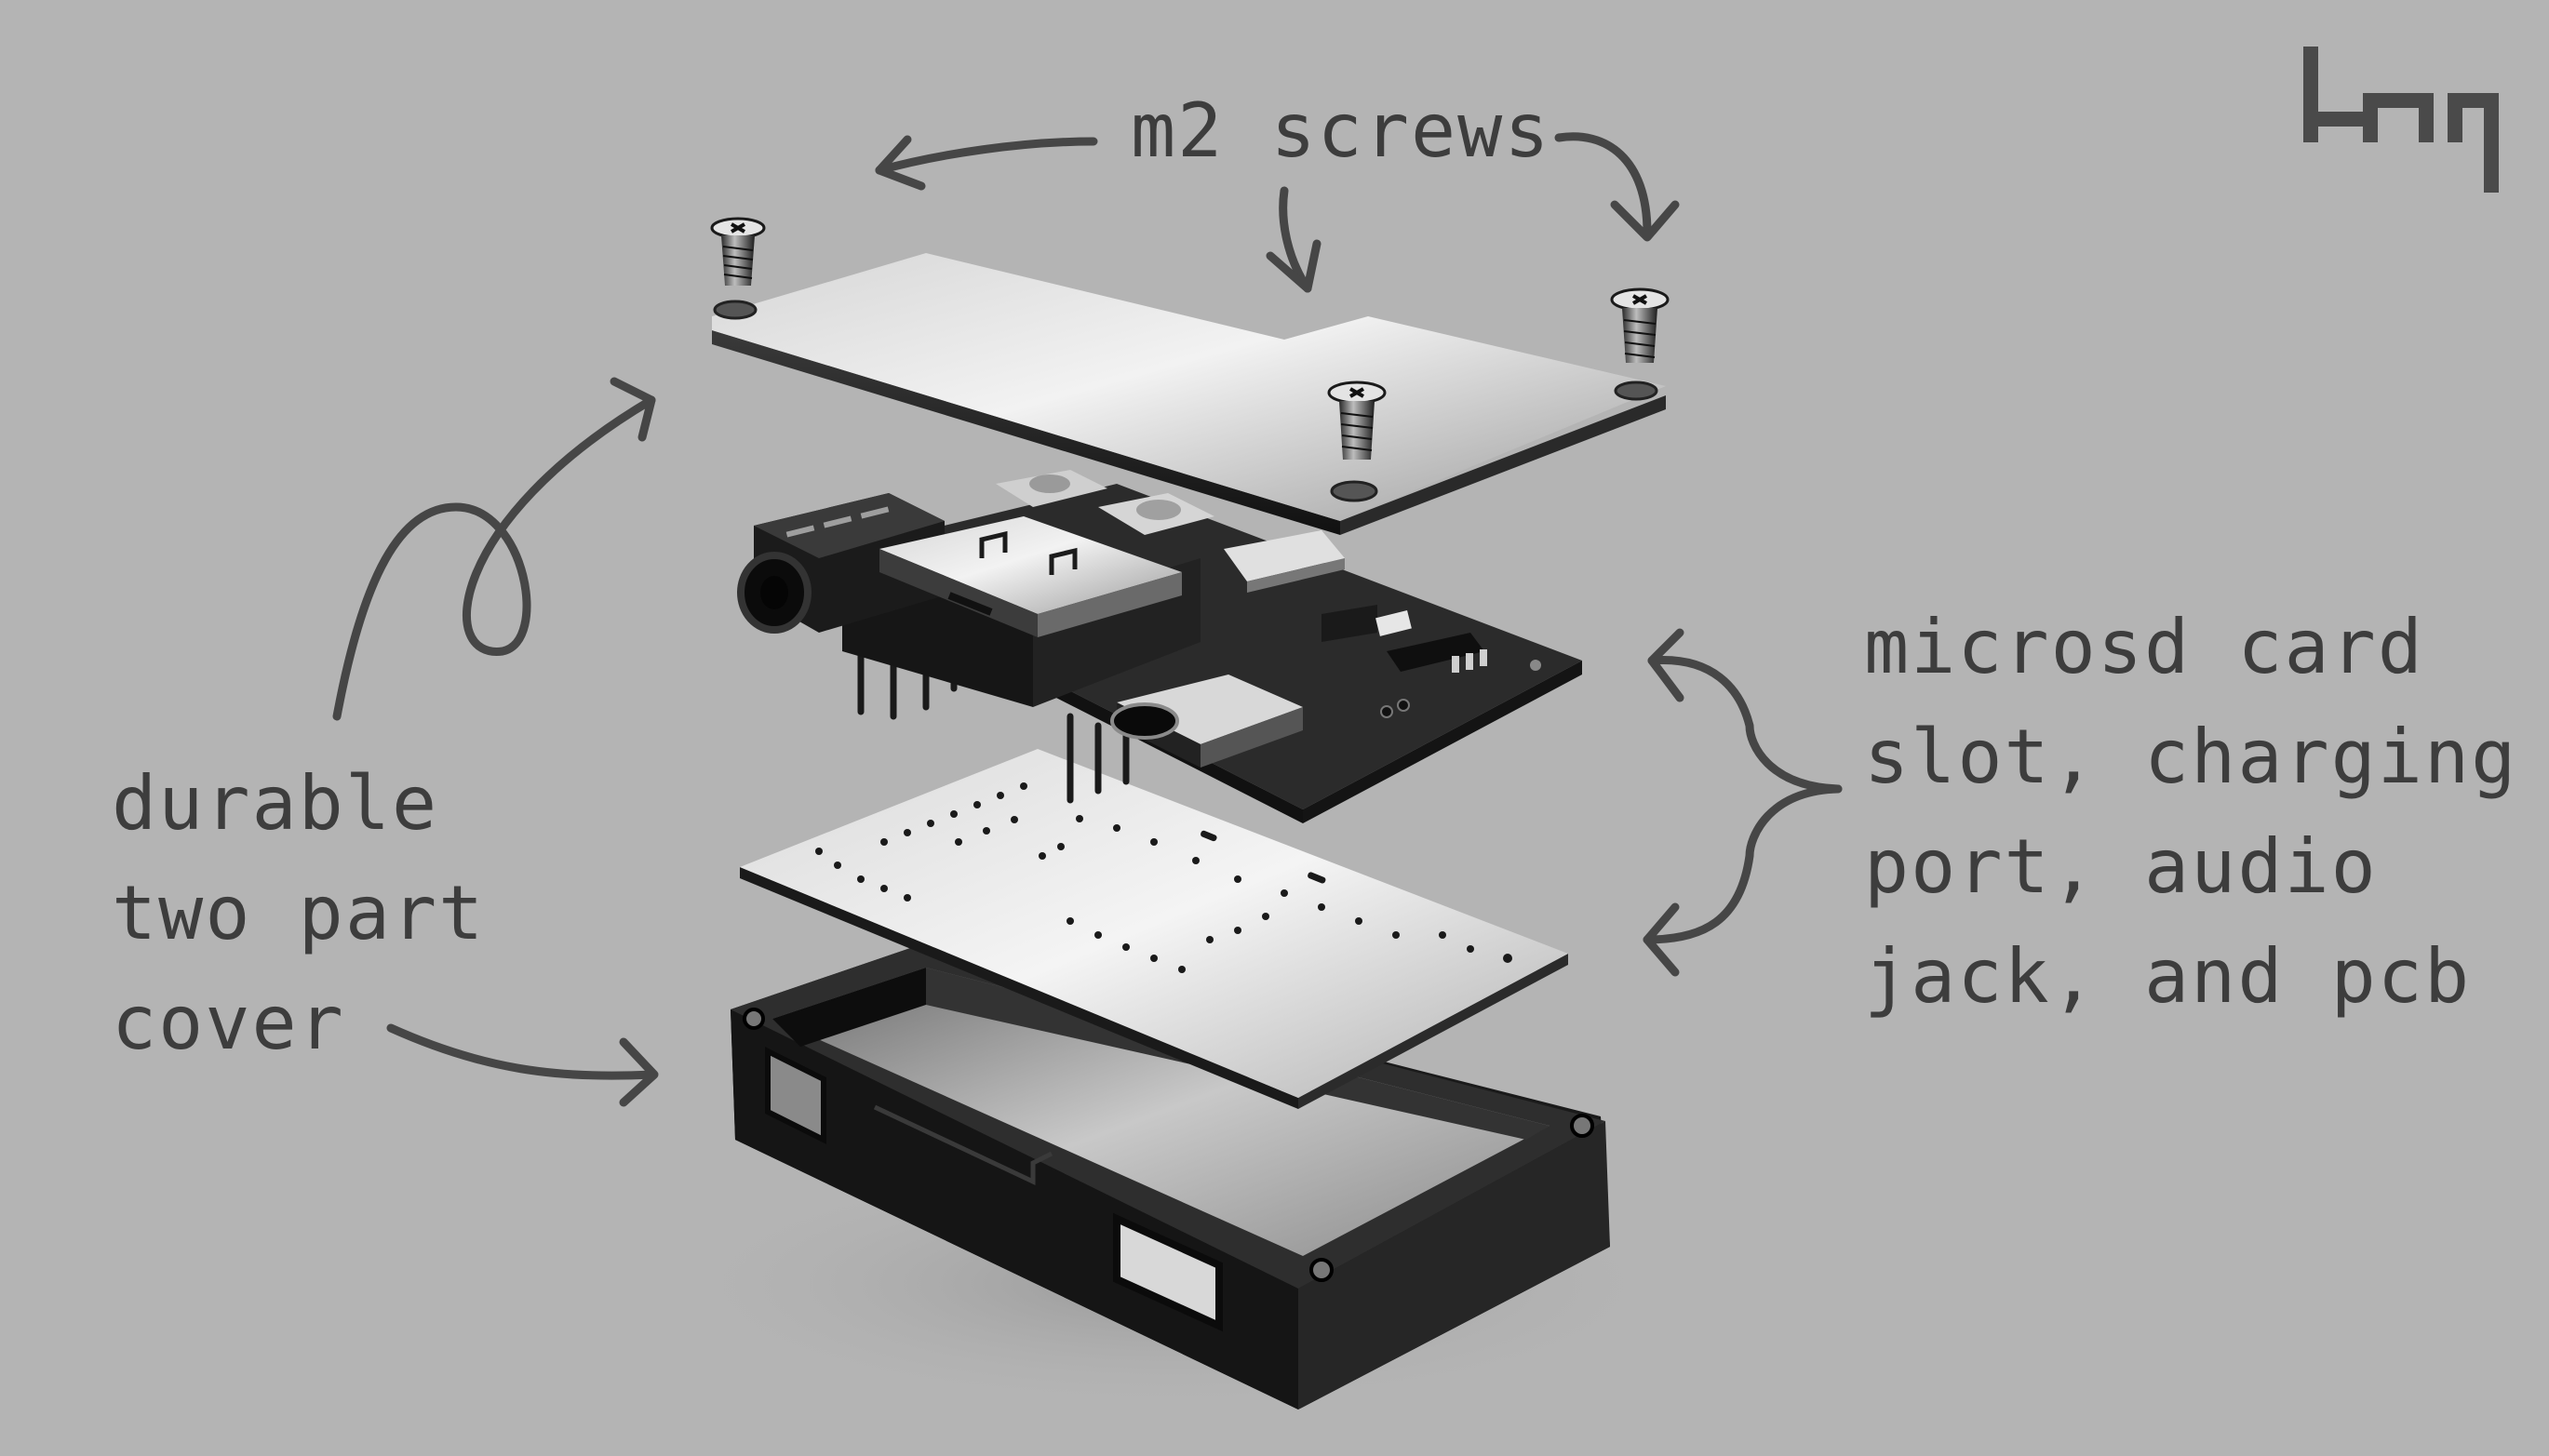 Image resolution: width=2549 pixels, height=1456 pixels. What do you see at coordinates (2168, 976) in the screenshot?
I see `callout-components-line-4: jack, and pcb` at bounding box center [2168, 976].